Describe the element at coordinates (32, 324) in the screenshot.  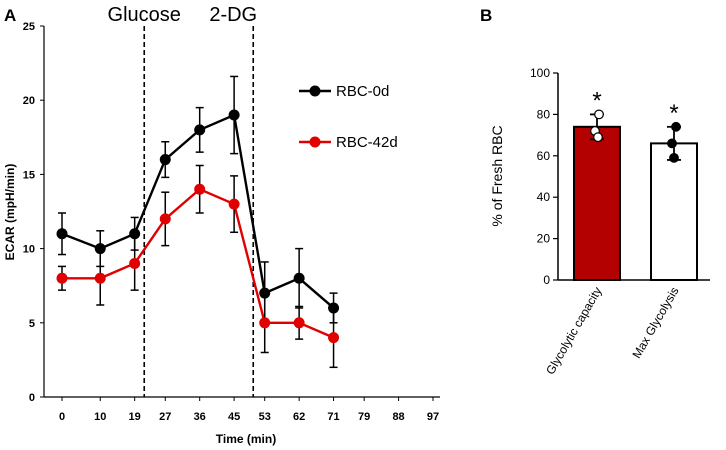
I see `y-tick-label: 5` at that location.